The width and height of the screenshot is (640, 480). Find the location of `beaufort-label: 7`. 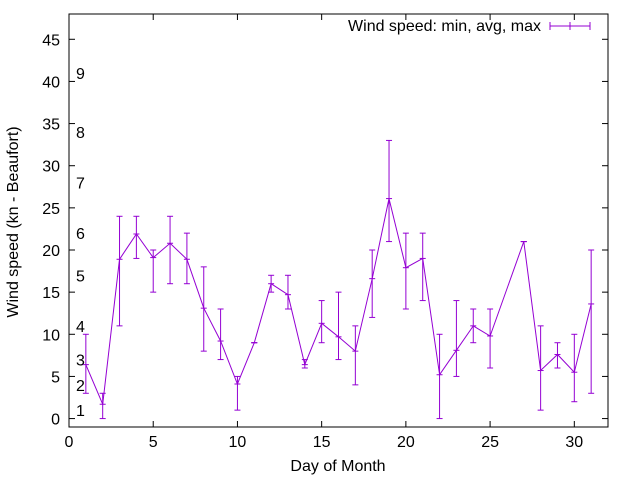

beaufort-label: 7 is located at coordinates (80, 184).